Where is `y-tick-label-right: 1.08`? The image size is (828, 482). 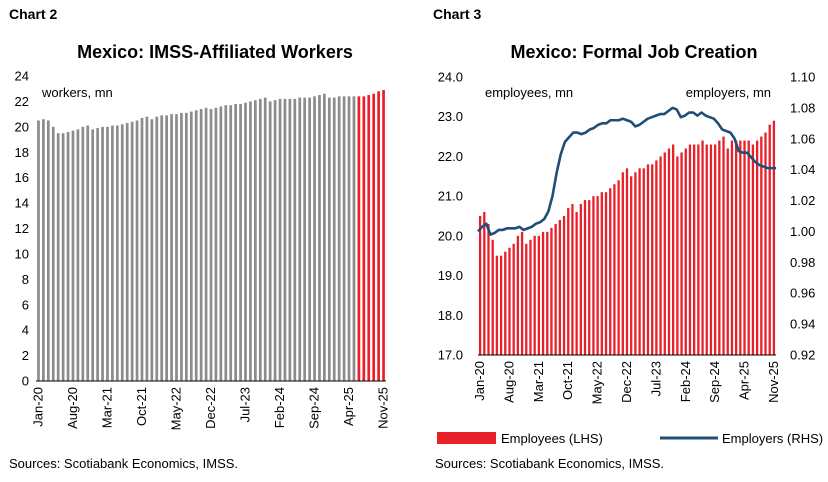 y-tick-label-right: 1.08 is located at coordinates (802, 107).